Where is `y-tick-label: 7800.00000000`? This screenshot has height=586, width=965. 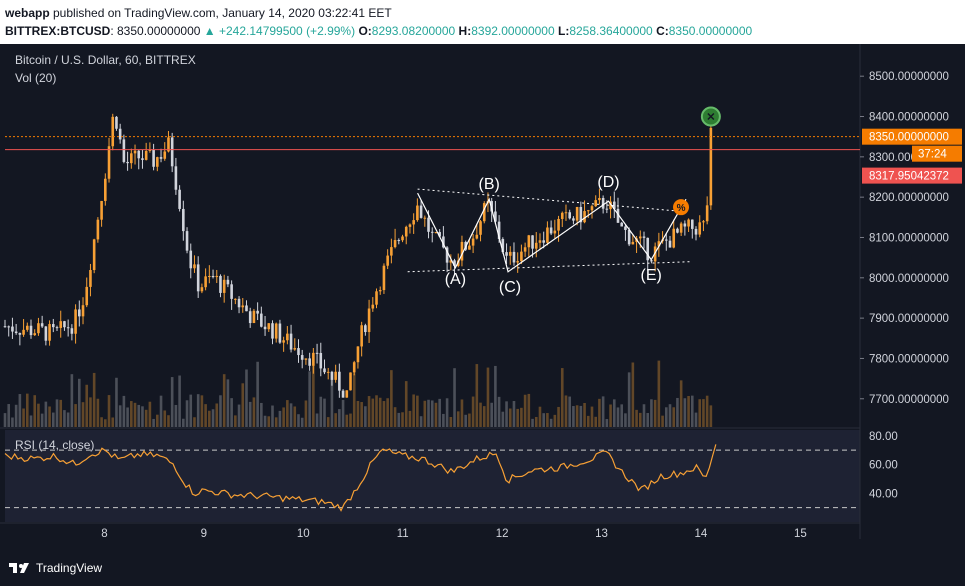
y-tick-label: 7800.00000000 is located at coordinates (909, 359).